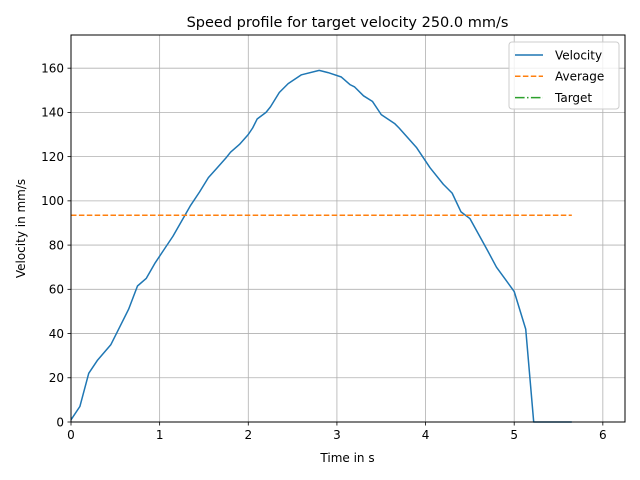 The image size is (640, 480). I want to click on x-tick-label: 6, so click(603, 435).